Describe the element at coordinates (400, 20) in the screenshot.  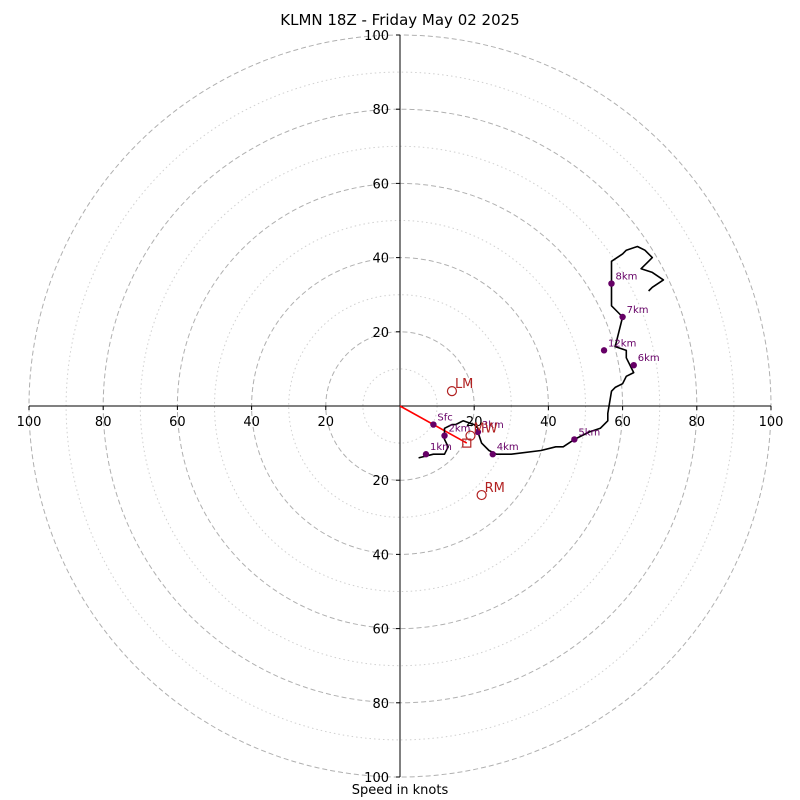
I see `chart-title: KLMN 18Z - Friday May 02 2025` at that location.